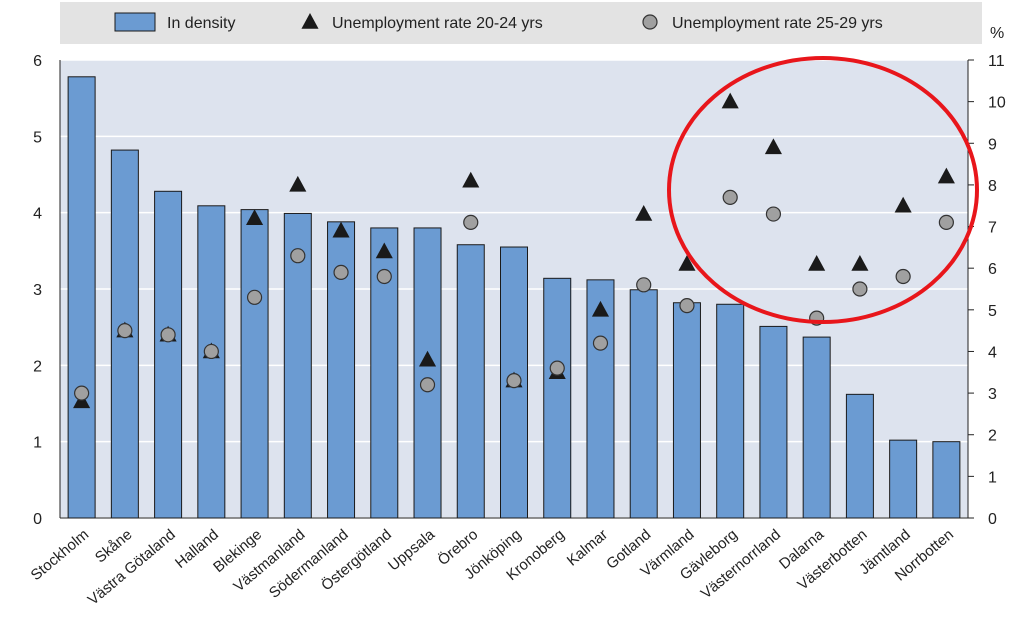 This screenshot has width=1019, height=641. I want to click on right-tick-label: 5, so click(992, 311).